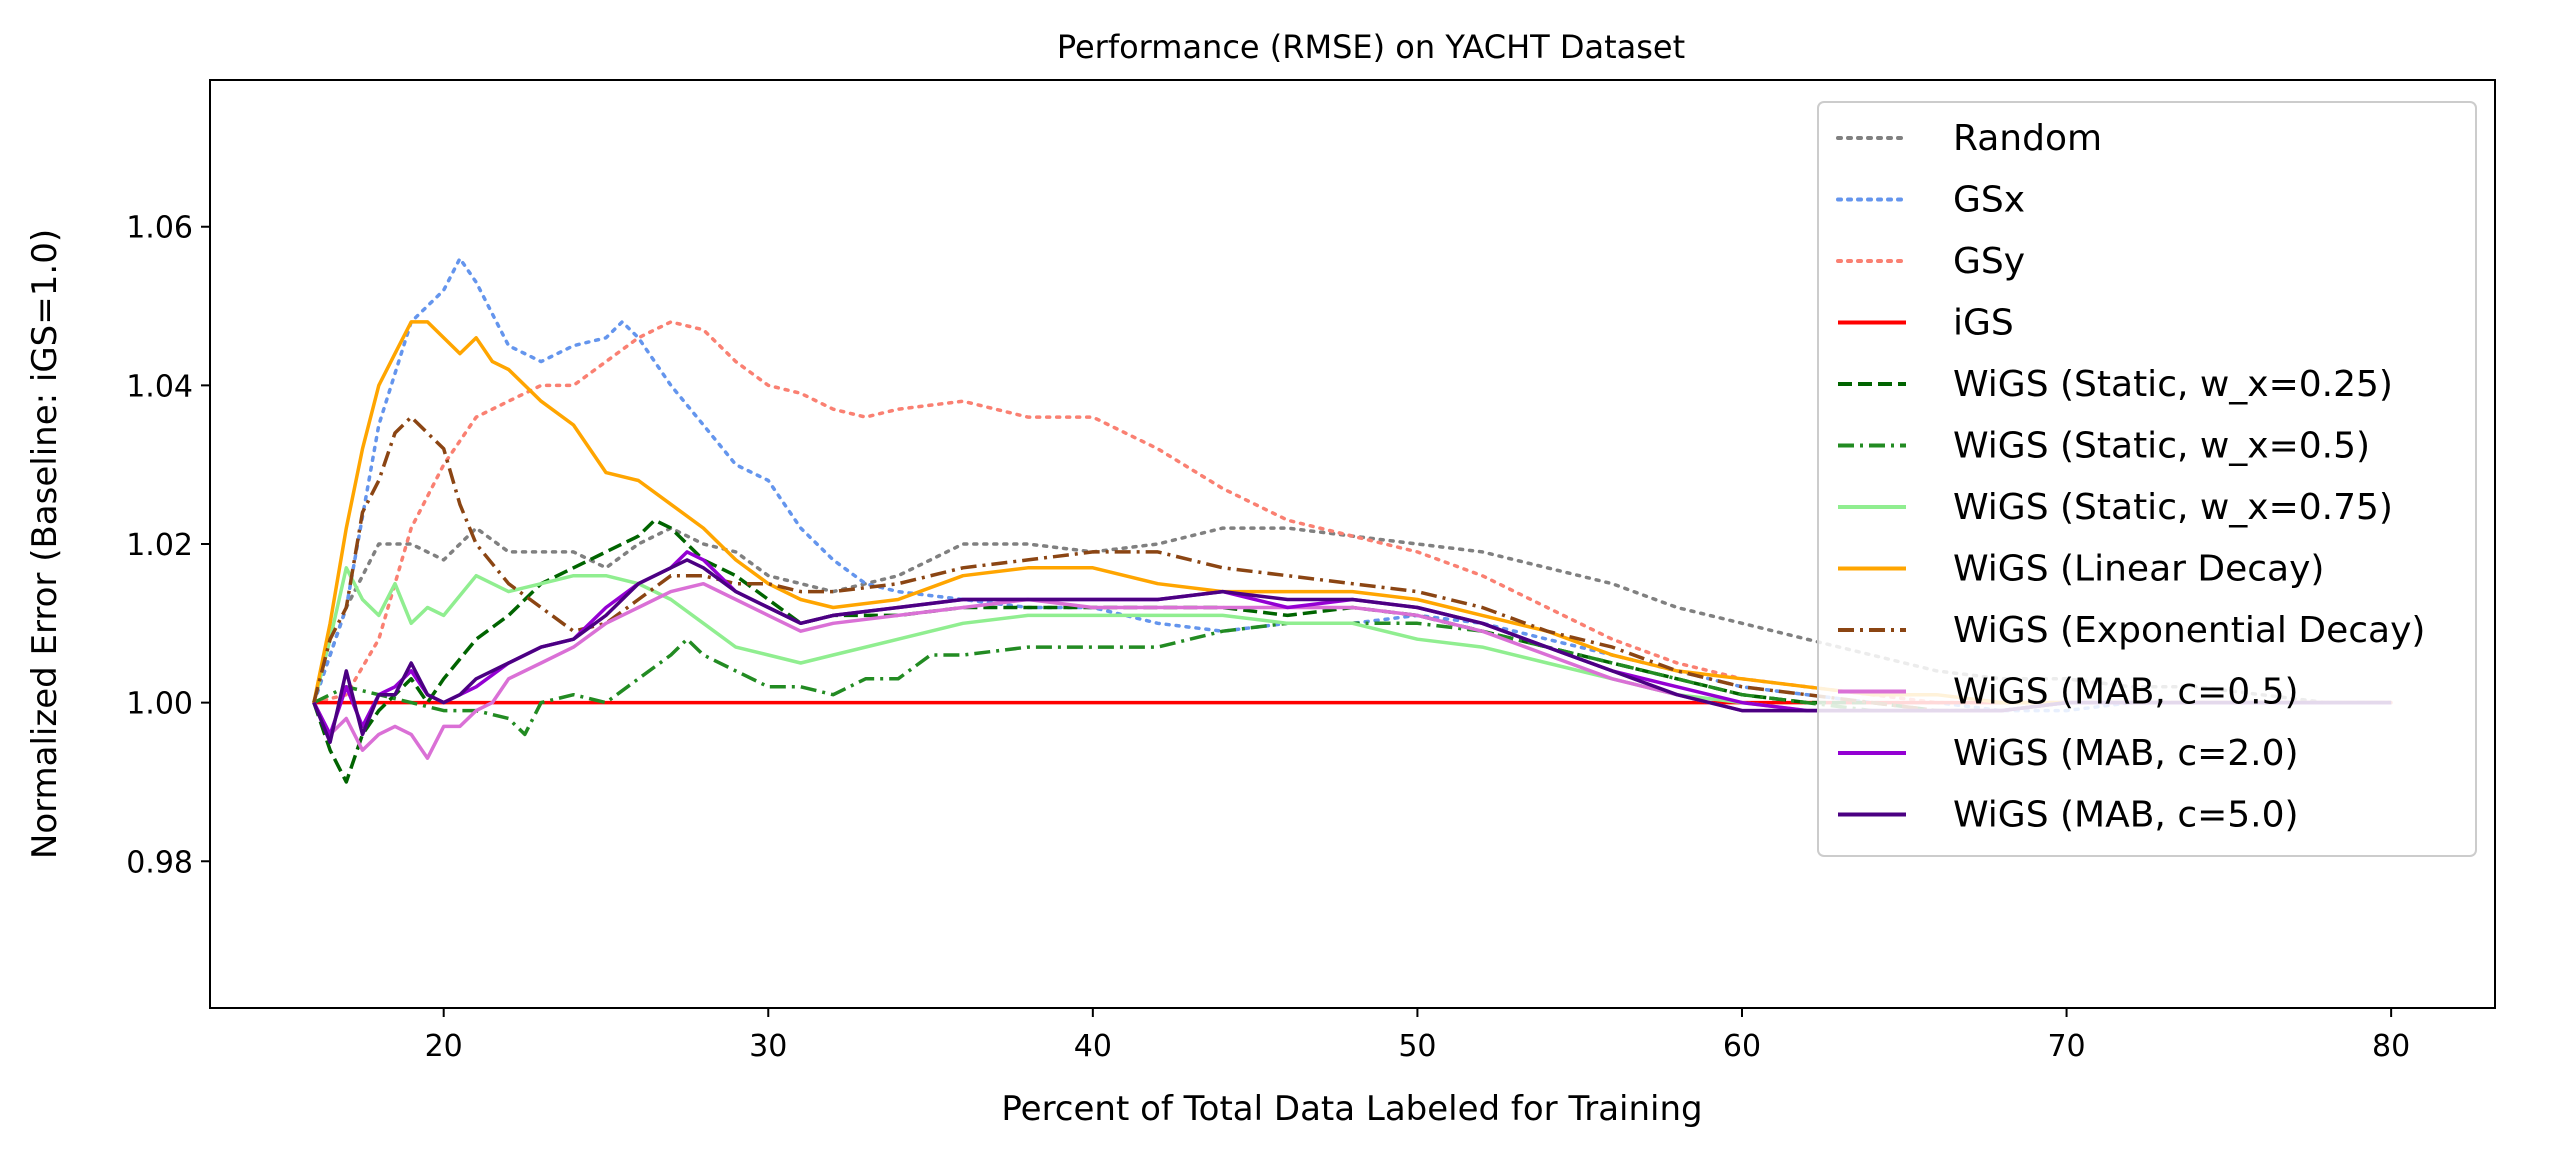  I want to click on chart-title: Performance (RMSE) on YACHT Dataset, so click(1371, 47).